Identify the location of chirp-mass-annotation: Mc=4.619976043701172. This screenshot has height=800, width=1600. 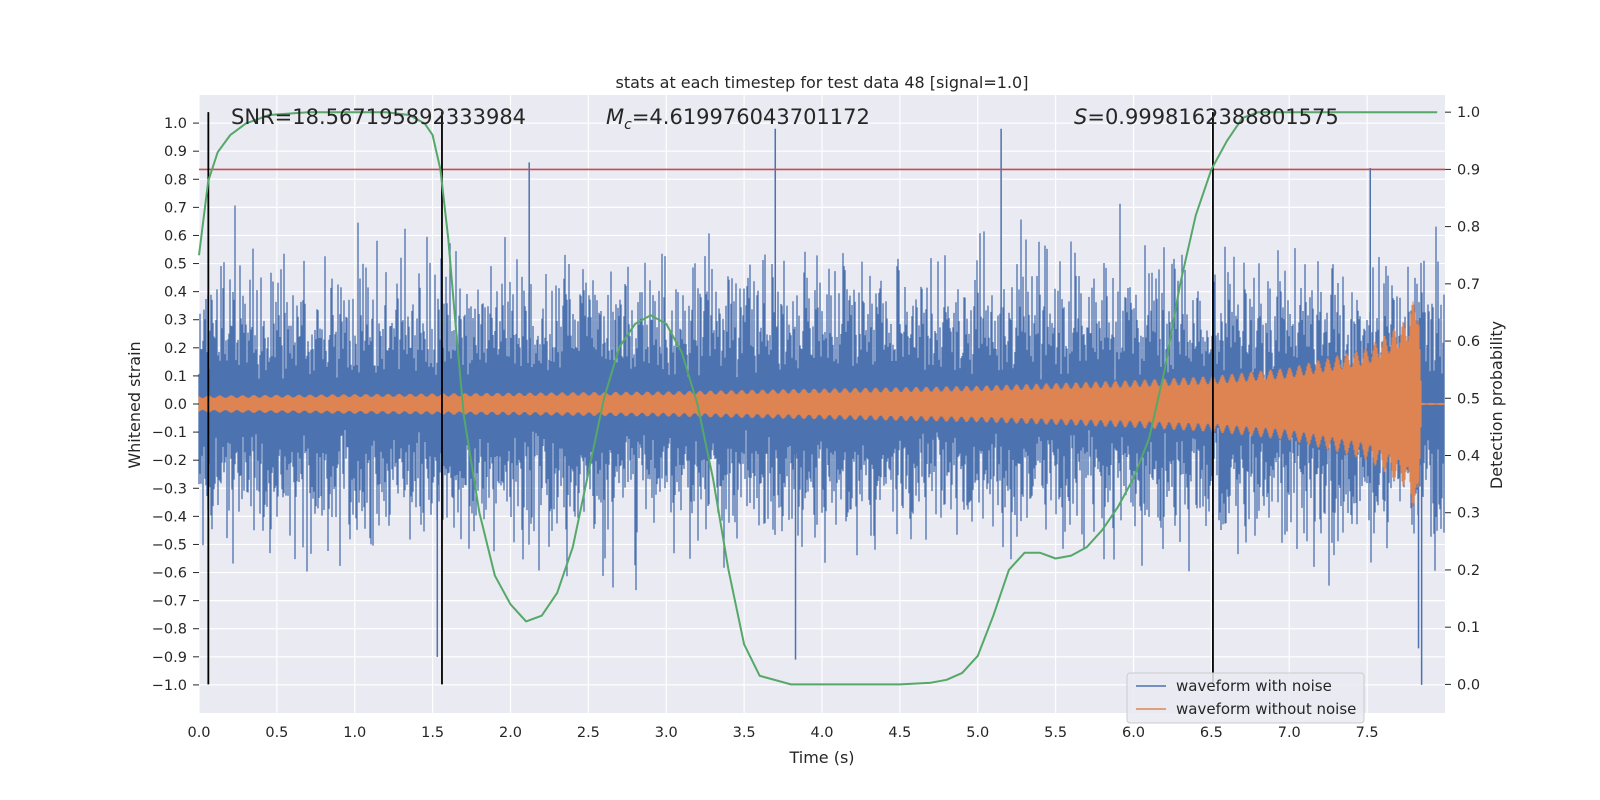
(738, 119).